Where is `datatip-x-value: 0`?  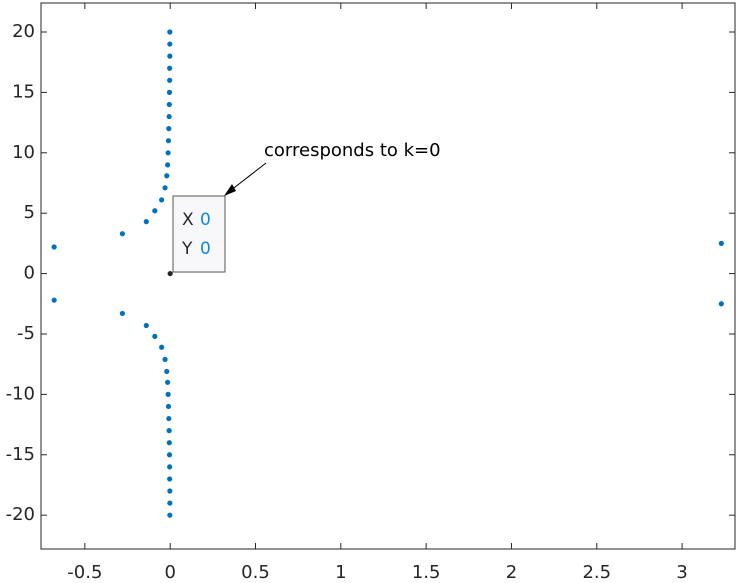
datatip-x-value: 0 is located at coordinates (205, 220).